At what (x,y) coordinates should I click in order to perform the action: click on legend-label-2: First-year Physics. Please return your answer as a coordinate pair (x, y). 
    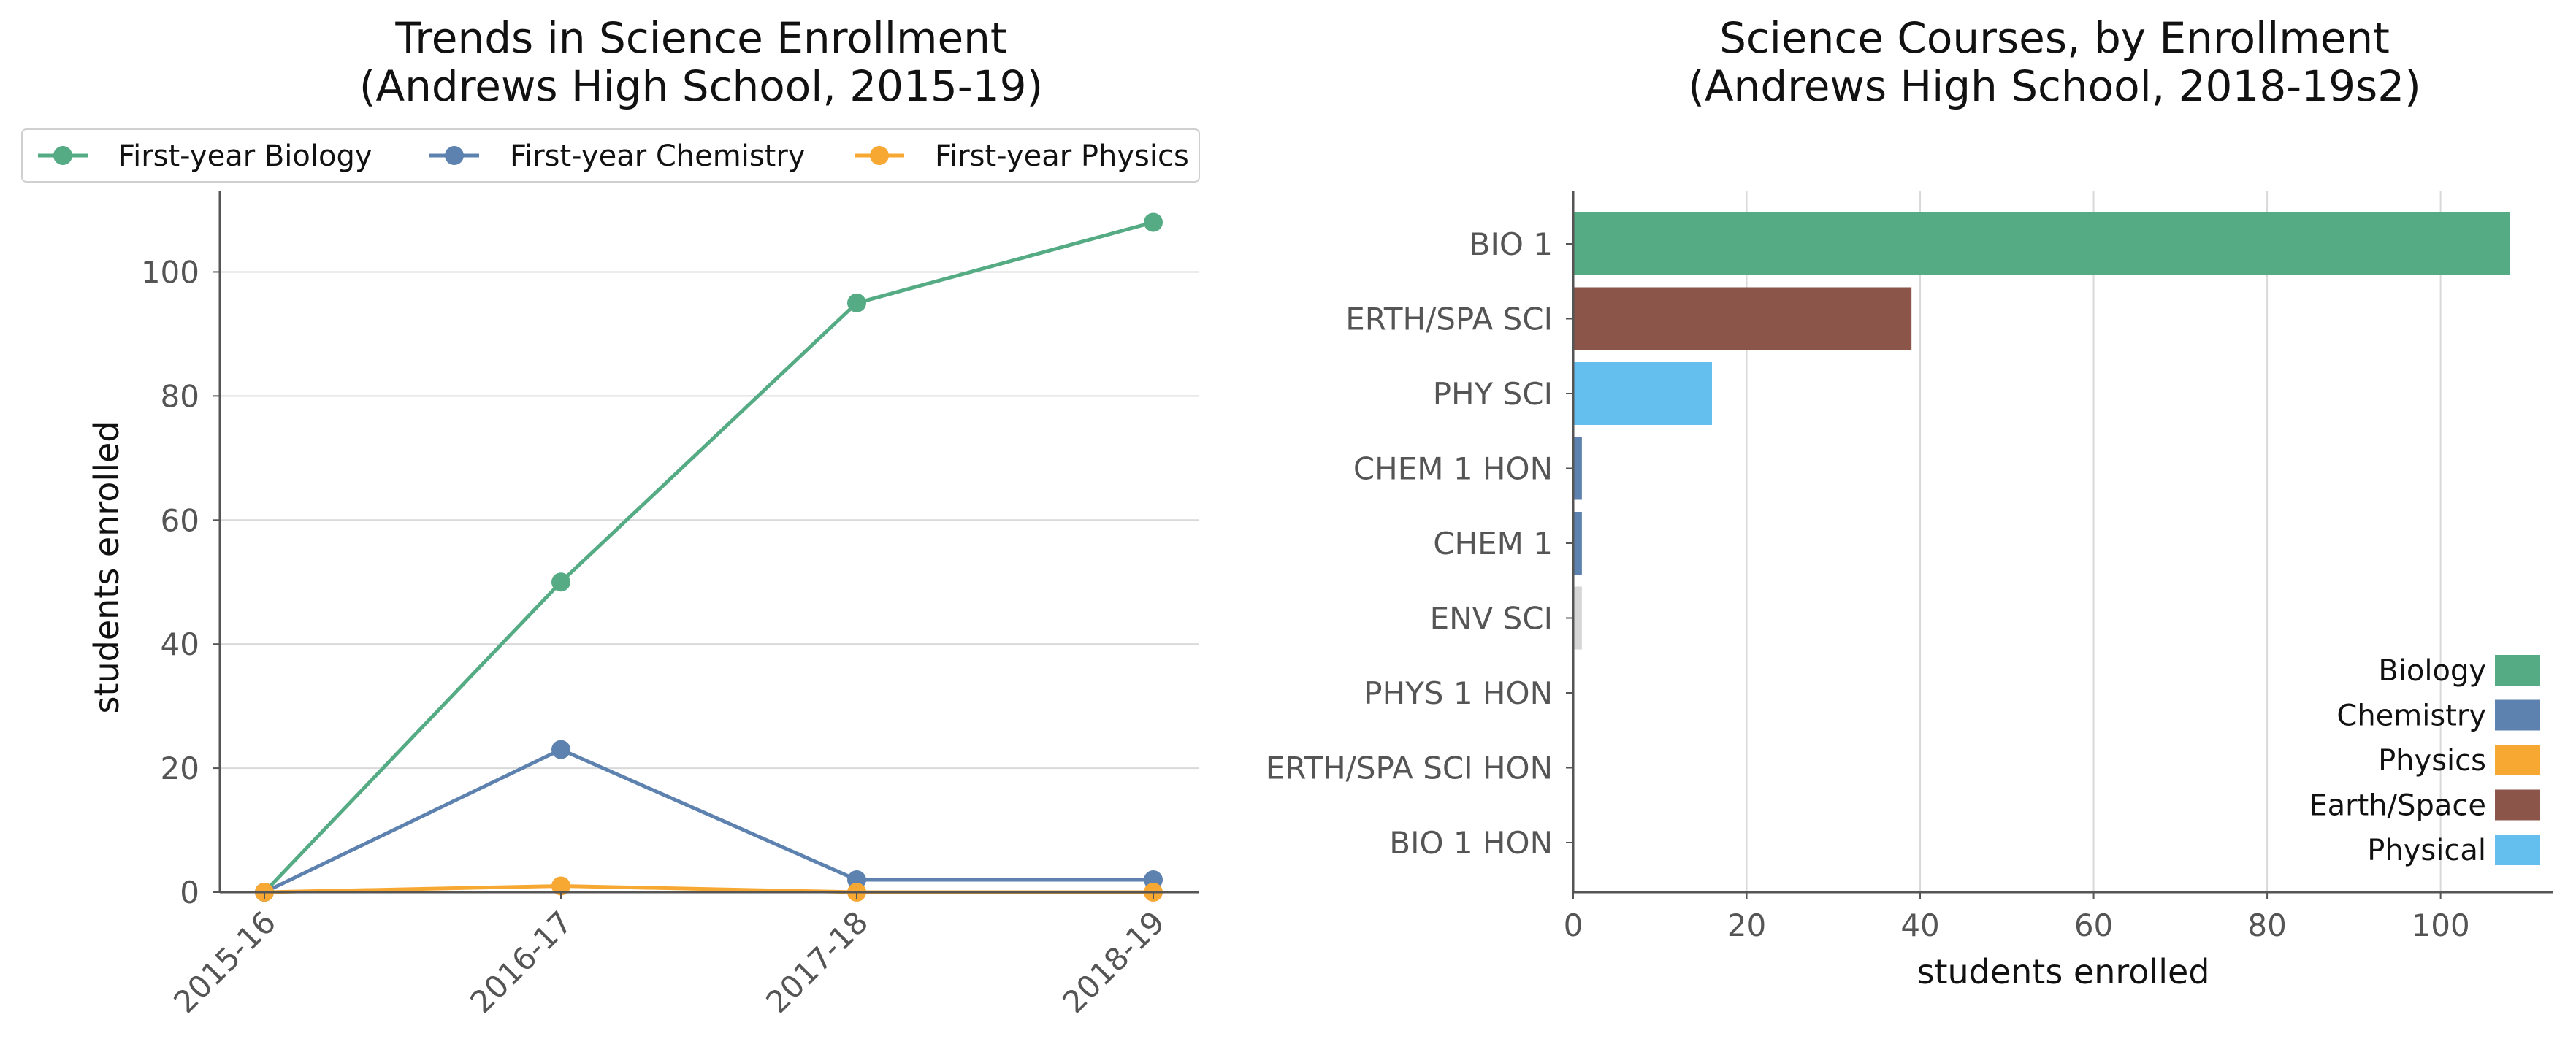
    Looking at the image, I should click on (1062, 156).